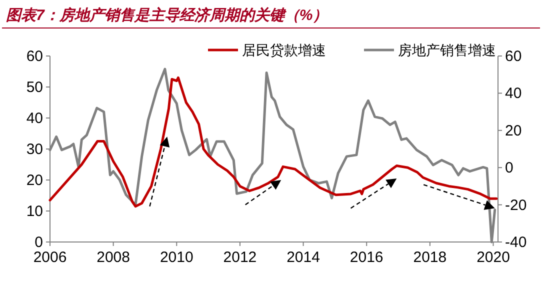 This screenshot has width=542, height=300. What do you see at coordinates (493, 257) in the screenshot?
I see `x-tick-label: 2020` at bounding box center [493, 257].